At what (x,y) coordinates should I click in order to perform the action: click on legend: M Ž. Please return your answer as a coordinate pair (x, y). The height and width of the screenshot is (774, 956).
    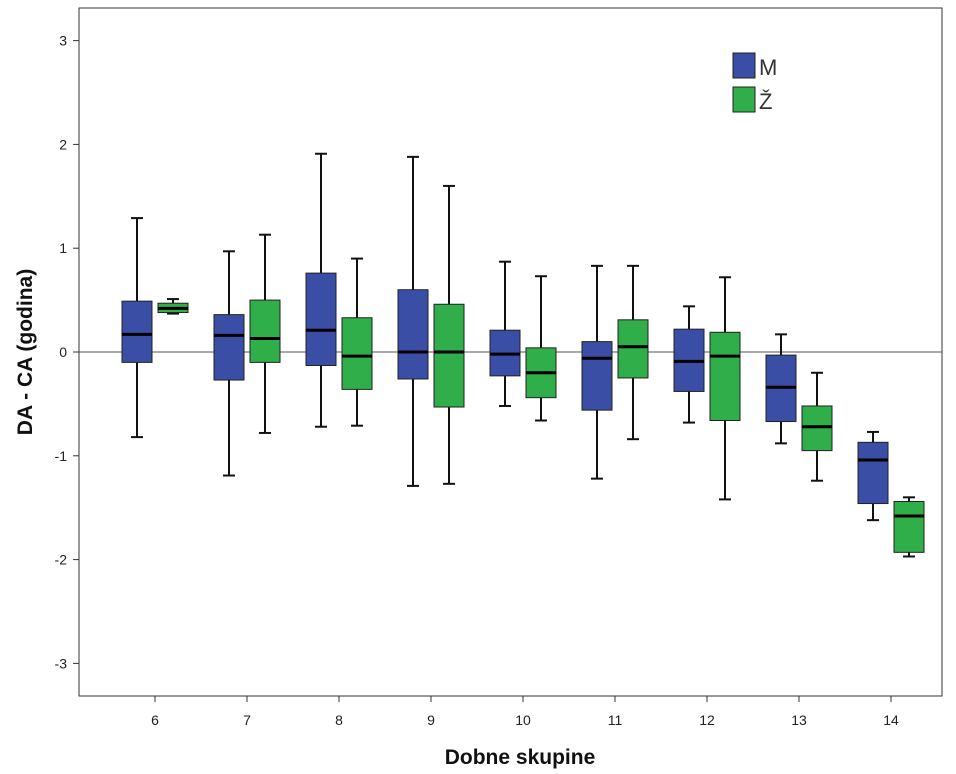
    Looking at the image, I should click on (754, 83).